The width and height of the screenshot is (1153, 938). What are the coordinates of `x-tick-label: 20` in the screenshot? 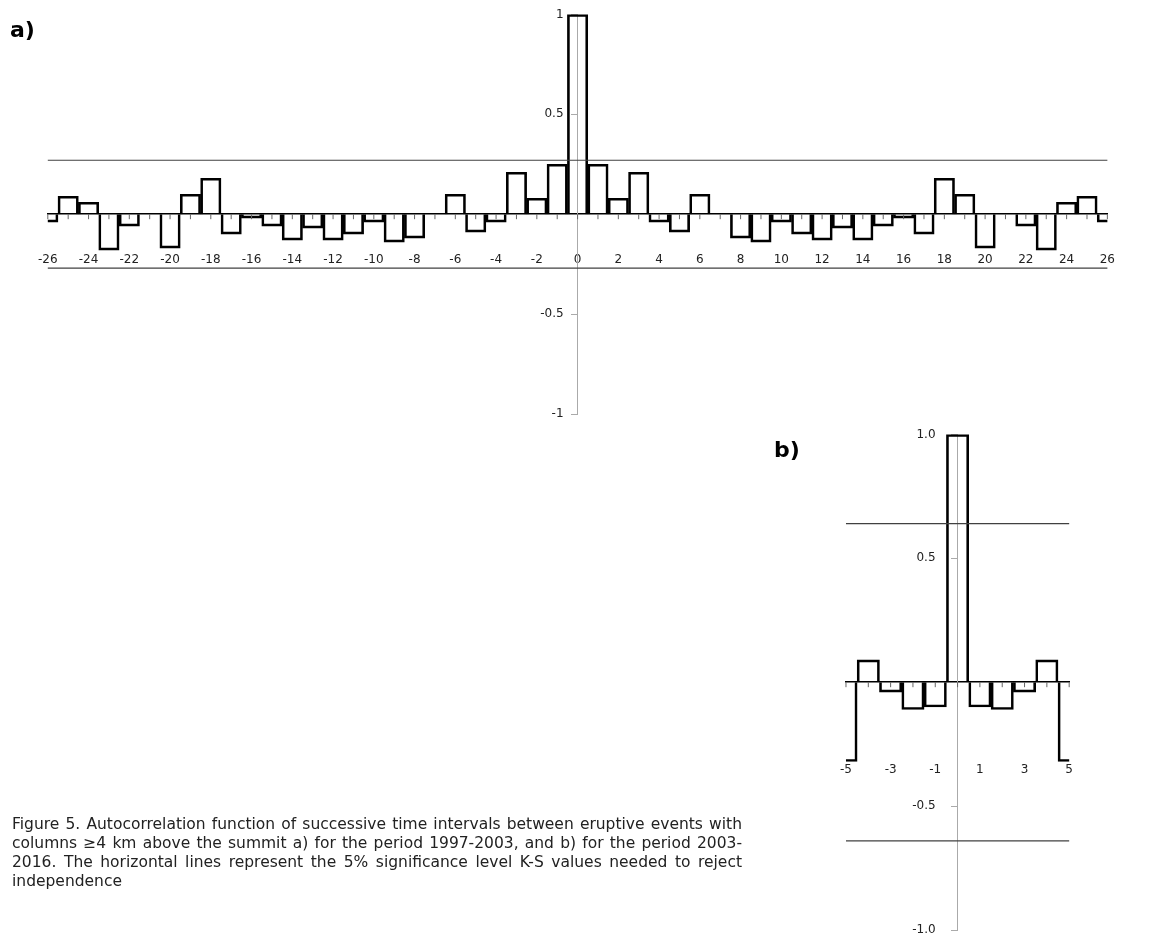 It's located at (985, 258).